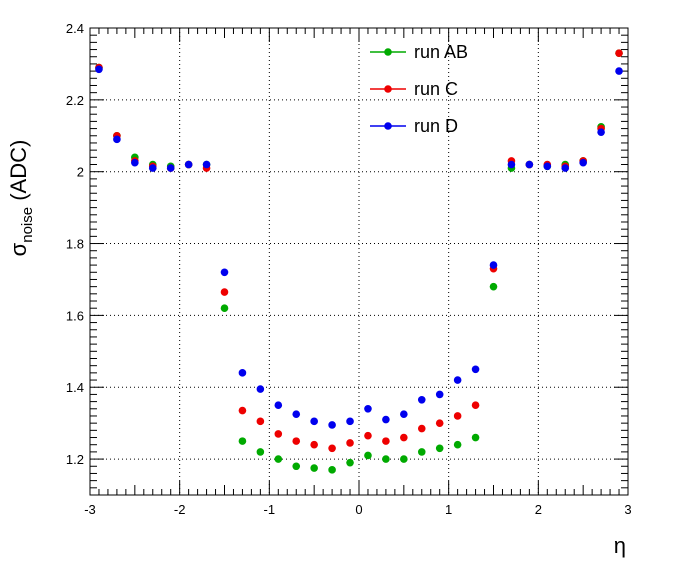 This screenshot has width=696, height=572. What do you see at coordinates (270, 509) in the screenshot?
I see `x-tick-label: -1` at bounding box center [270, 509].